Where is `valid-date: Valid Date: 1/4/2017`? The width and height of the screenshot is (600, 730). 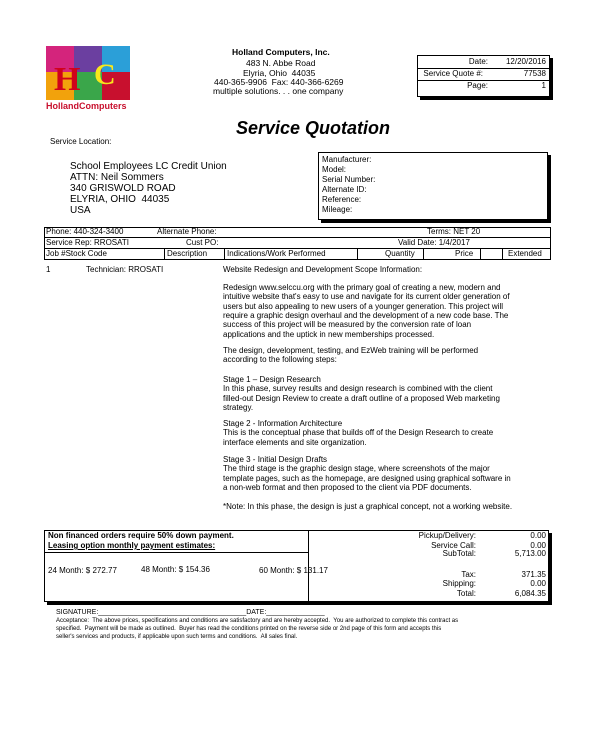
valid-date: Valid Date: 1/4/2017 is located at coordinates (434, 242).